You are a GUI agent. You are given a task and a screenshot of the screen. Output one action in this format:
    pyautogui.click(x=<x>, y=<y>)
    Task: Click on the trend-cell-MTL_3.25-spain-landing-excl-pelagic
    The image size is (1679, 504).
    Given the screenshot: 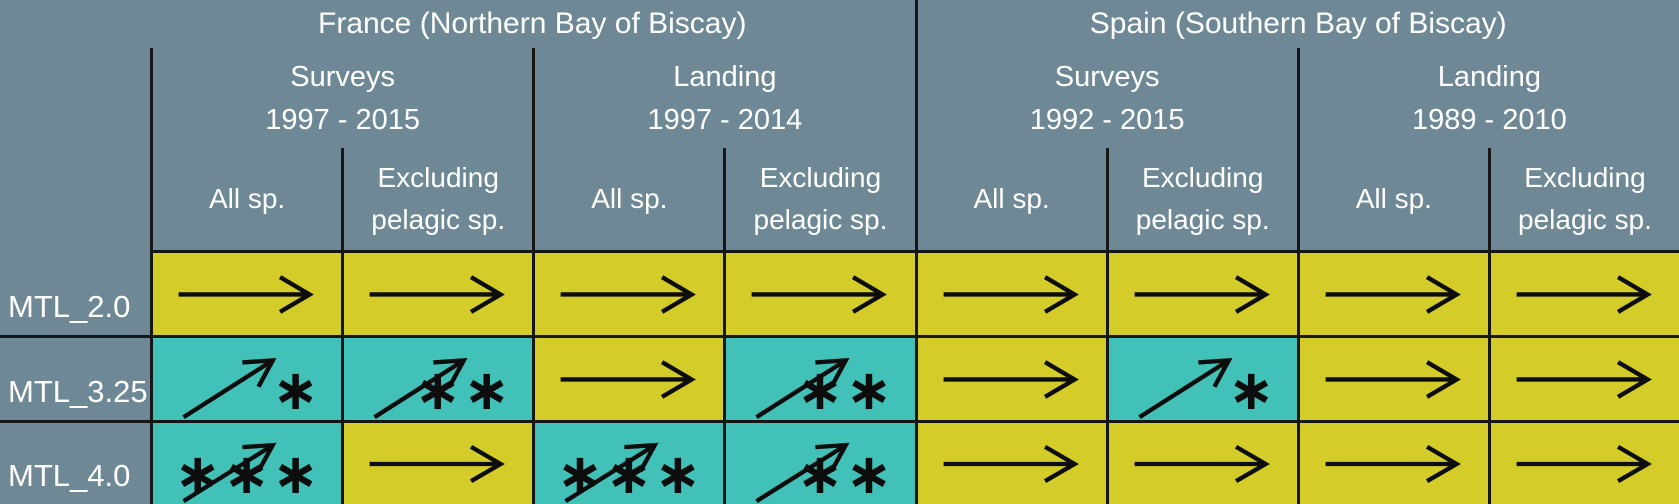 What is the action you would take?
    pyautogui.click(x=1583, y=377)
    